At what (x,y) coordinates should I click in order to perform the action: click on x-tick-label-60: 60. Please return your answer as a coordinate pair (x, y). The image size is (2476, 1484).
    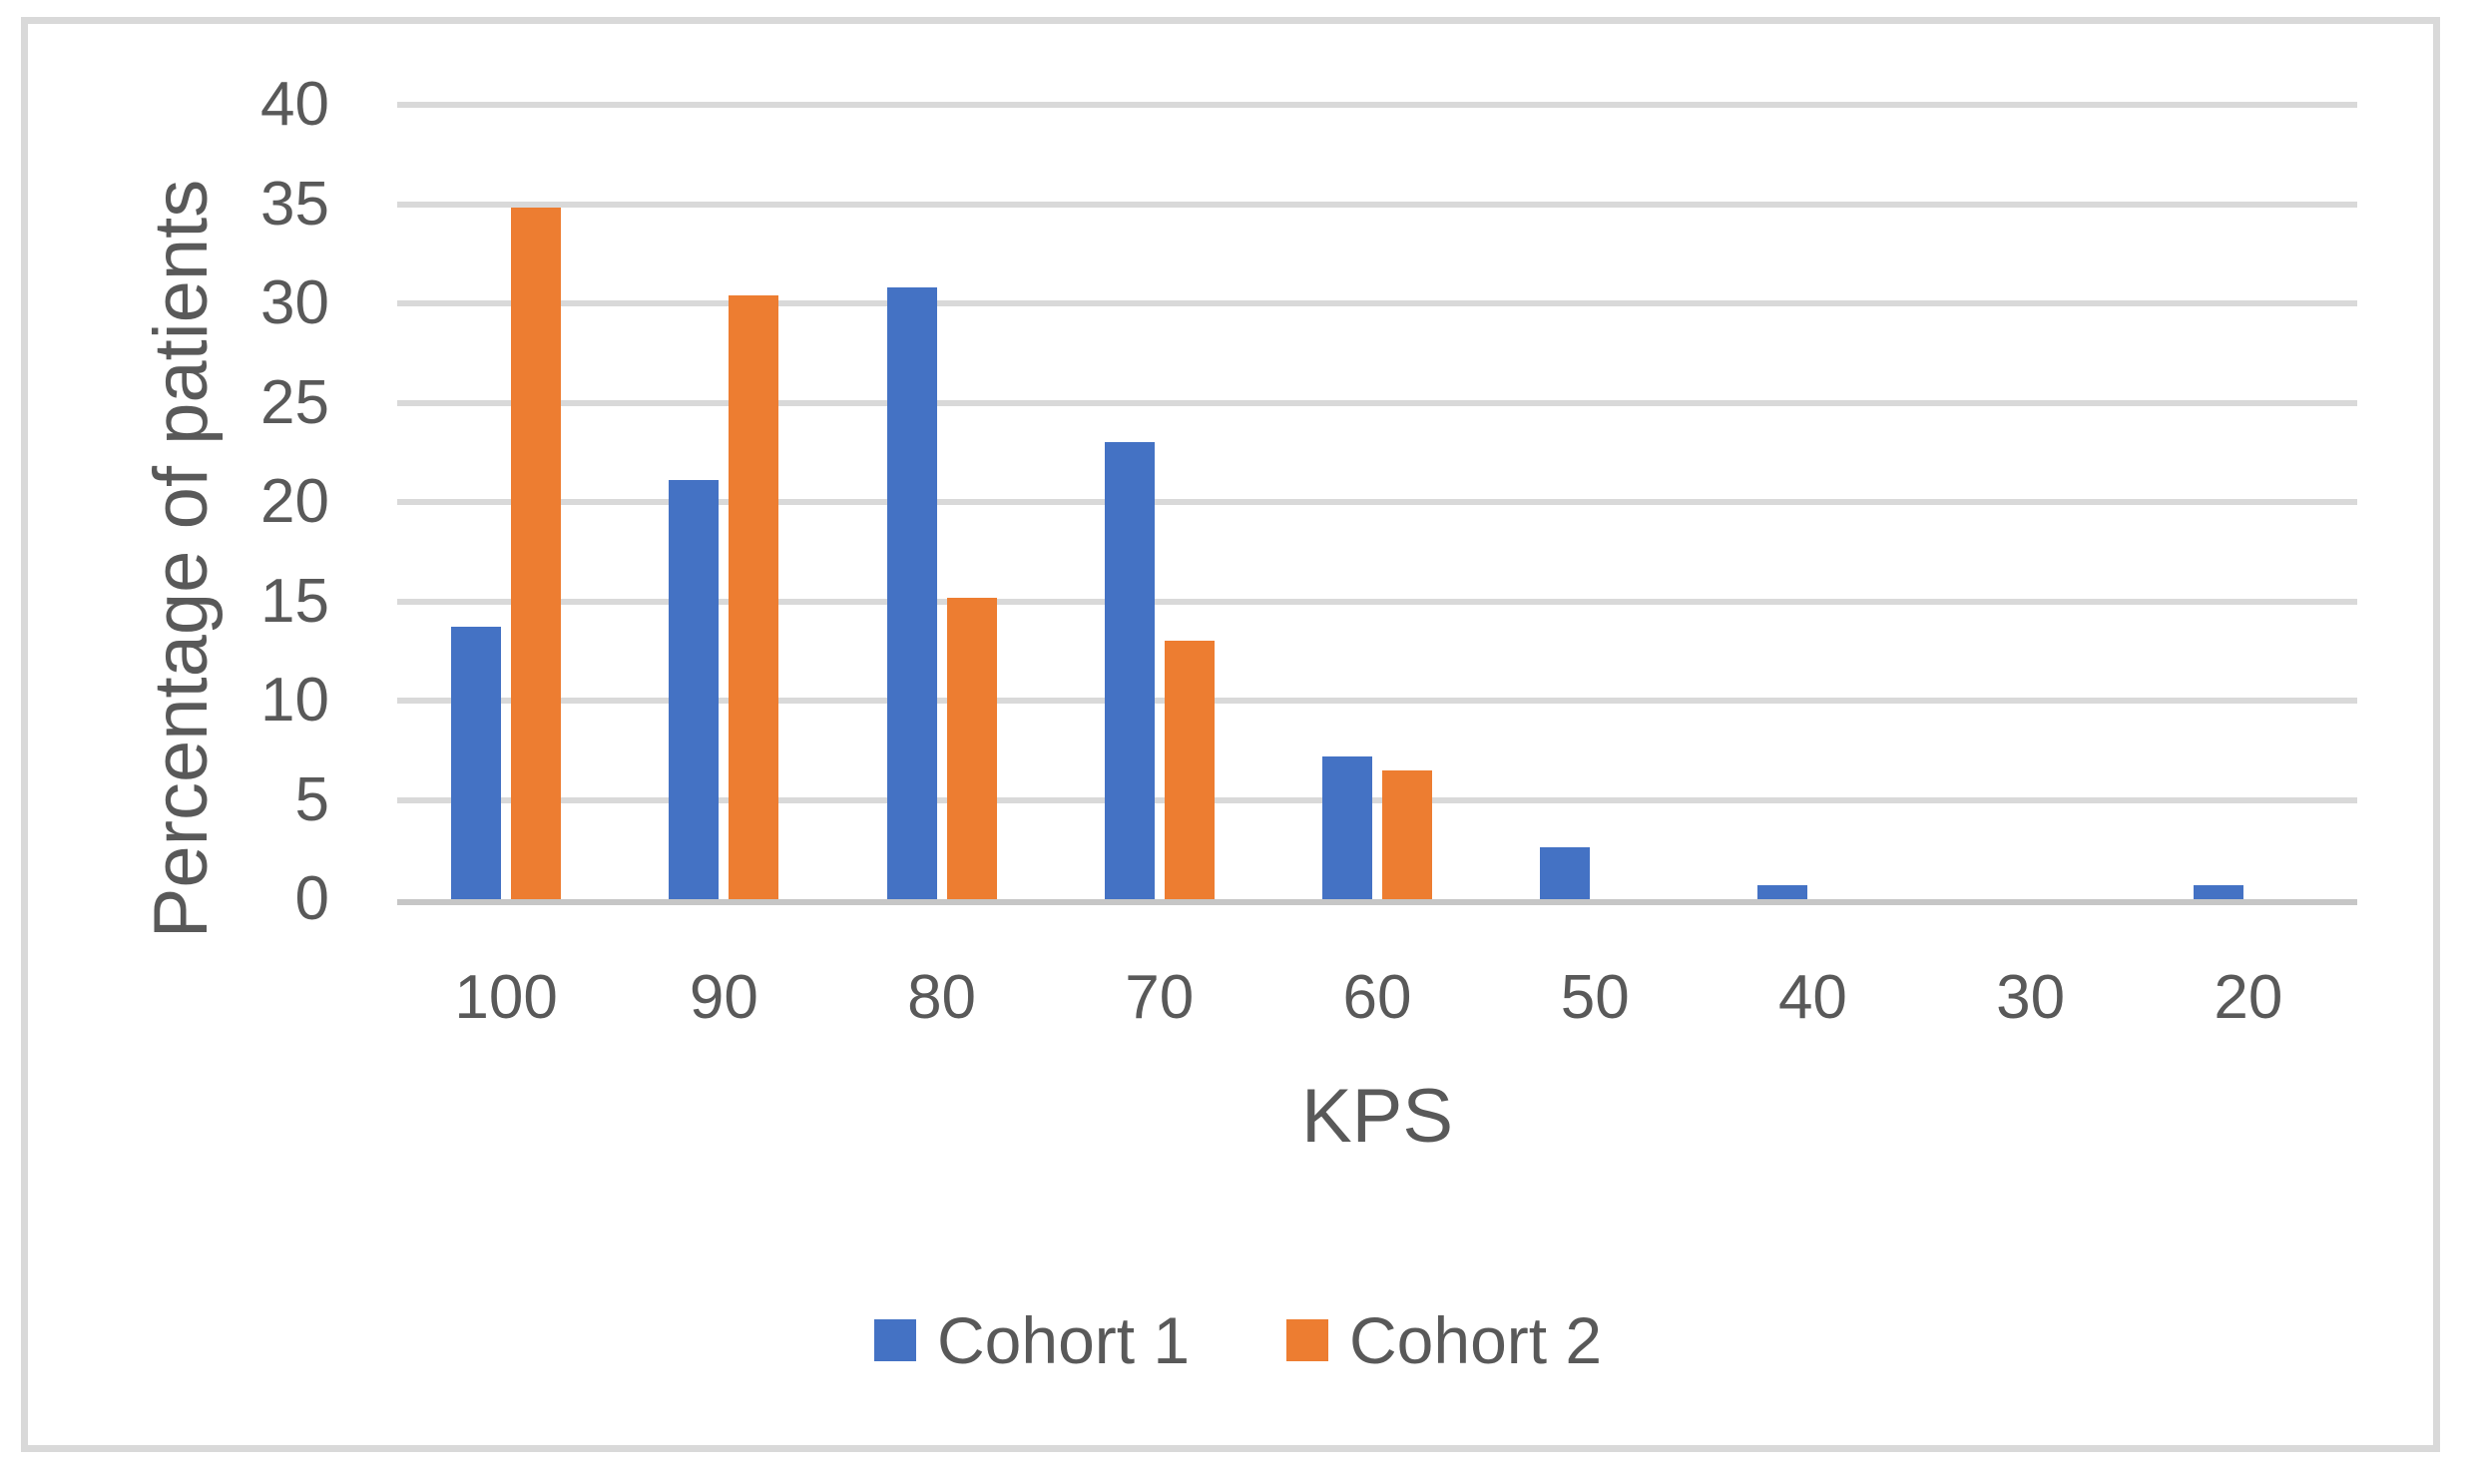
    Looking at the image, I should click on (1377, 997).